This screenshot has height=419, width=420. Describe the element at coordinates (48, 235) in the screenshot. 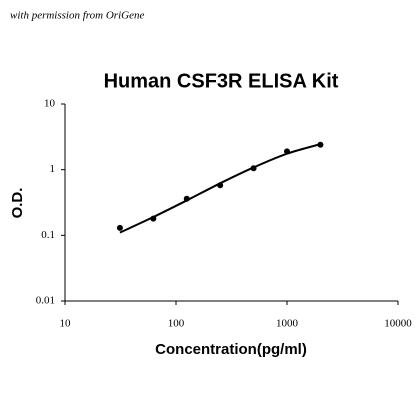

I see `y-tick-label: 0.1` at that location.